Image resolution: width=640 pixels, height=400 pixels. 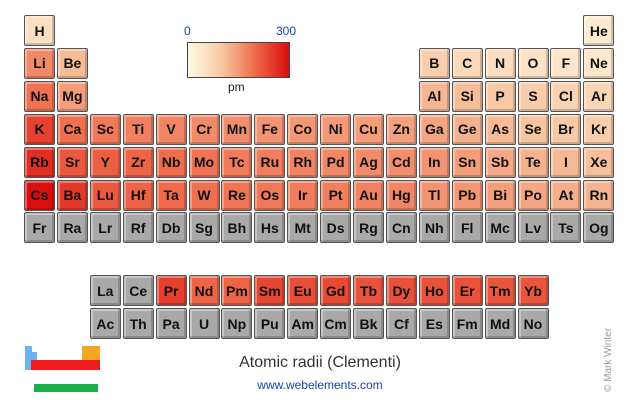 I want to click on element-cell-ni: Ni, so click(x=336, y=129).